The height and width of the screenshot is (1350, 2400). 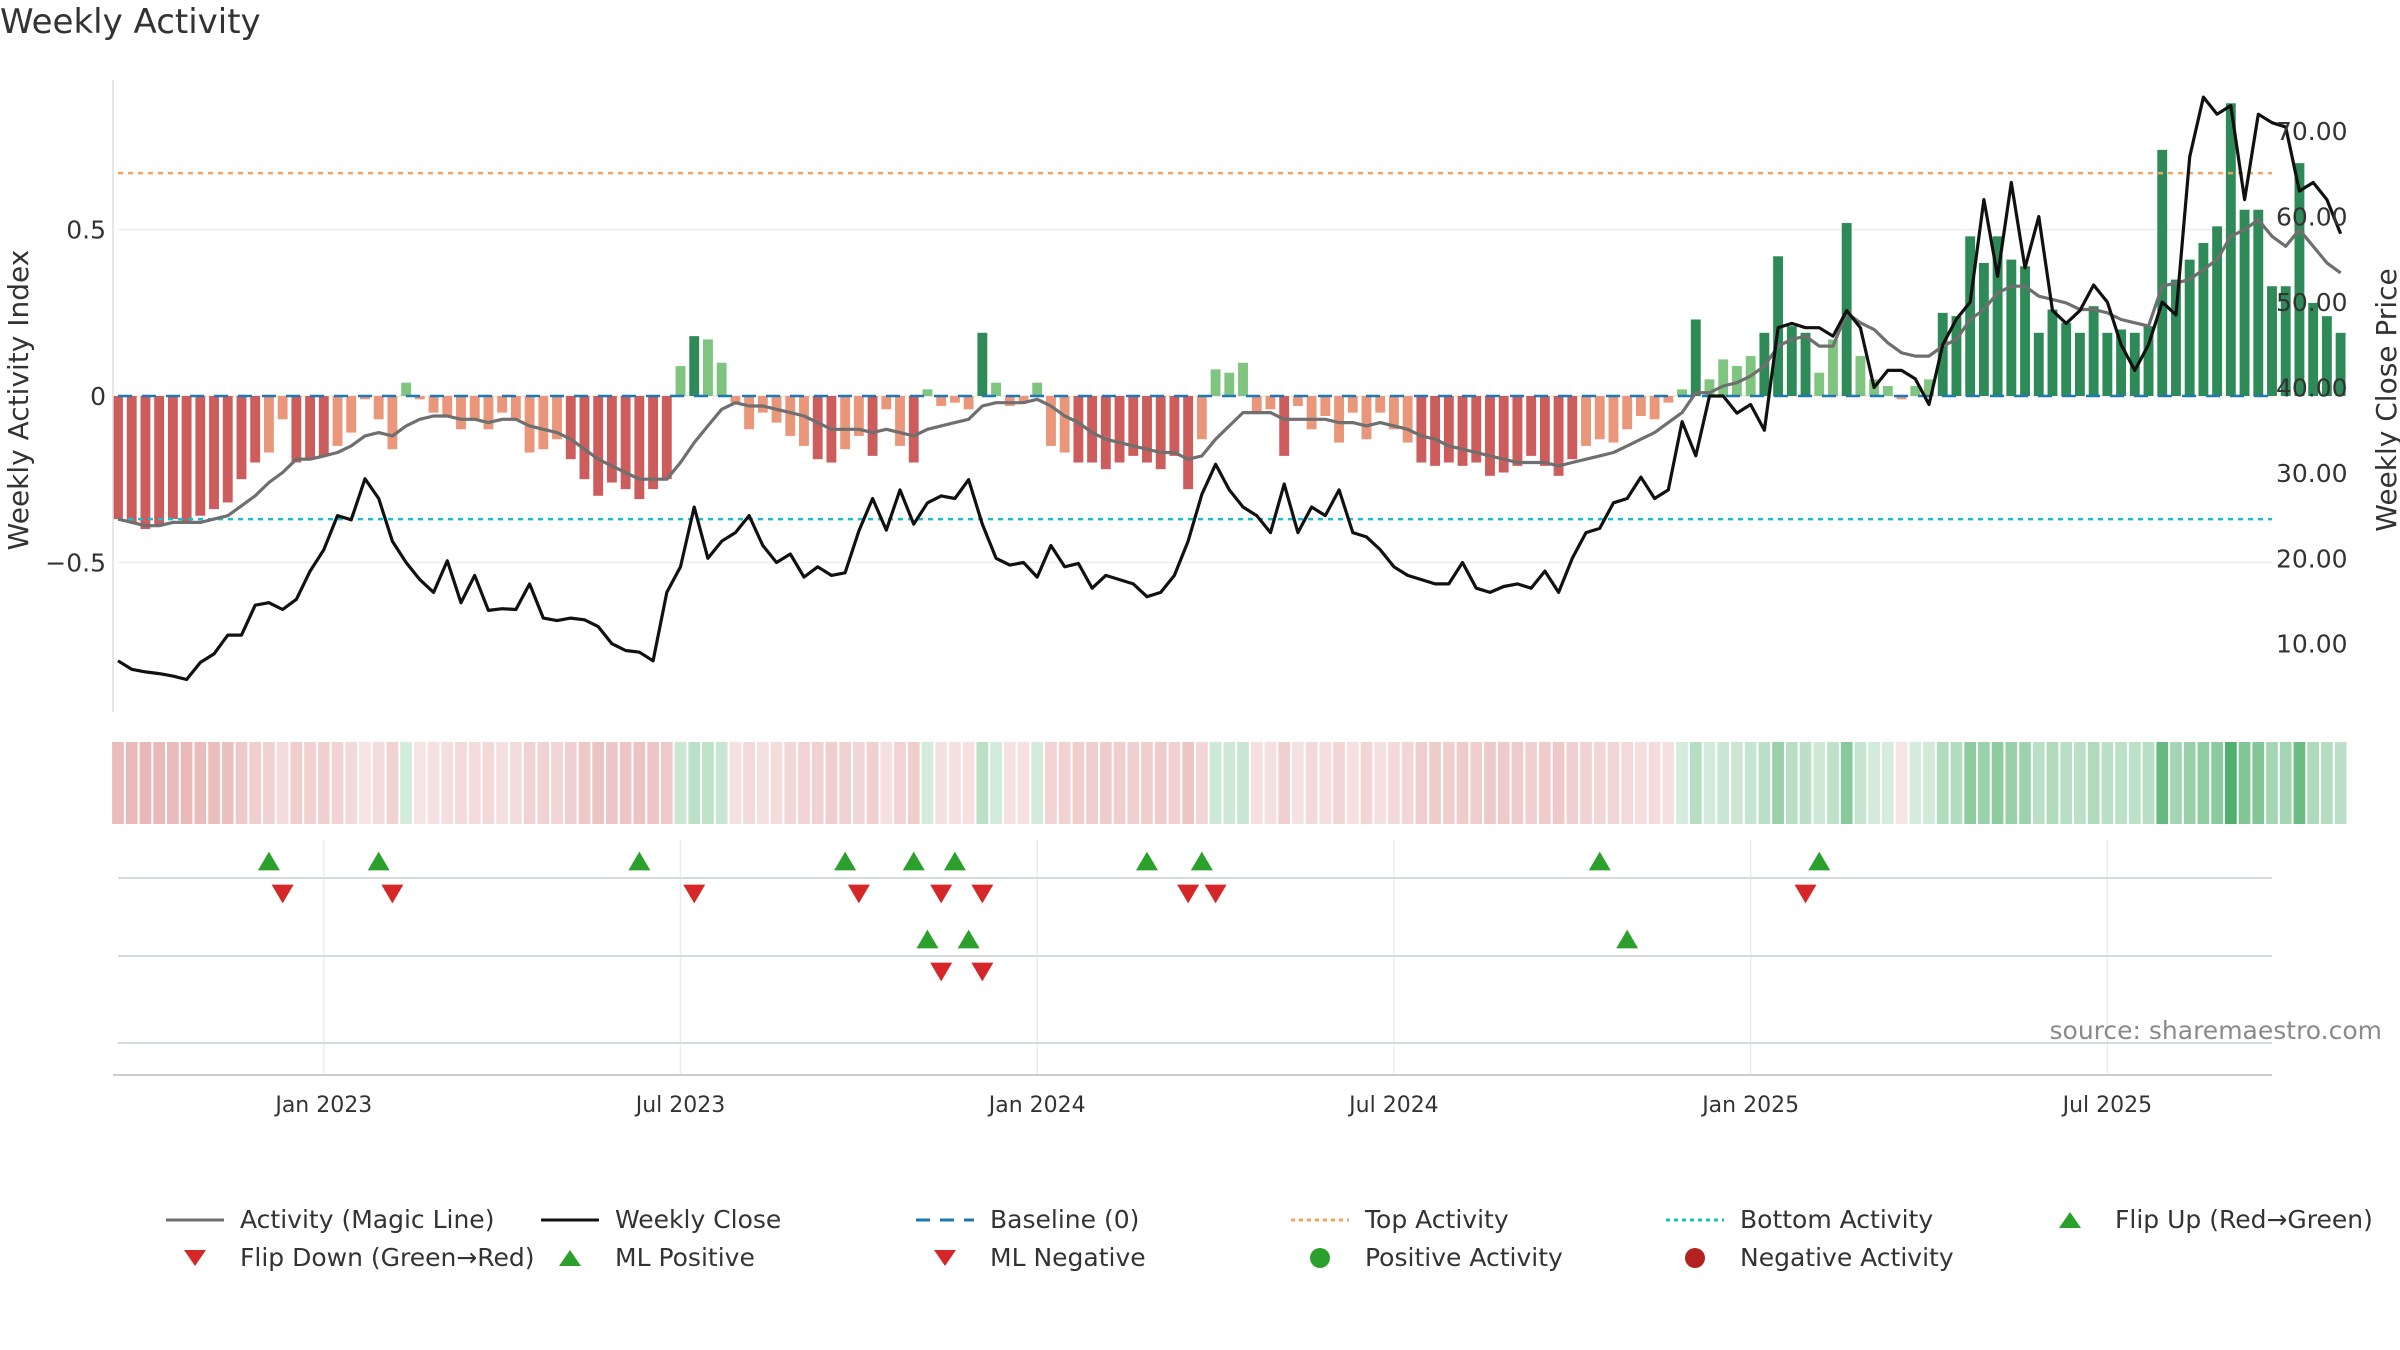 What do you see at coordinates (2312, 644) in the screenshot?
I see `right-tick-label: 10.00` at bounding box center [2312, 644].